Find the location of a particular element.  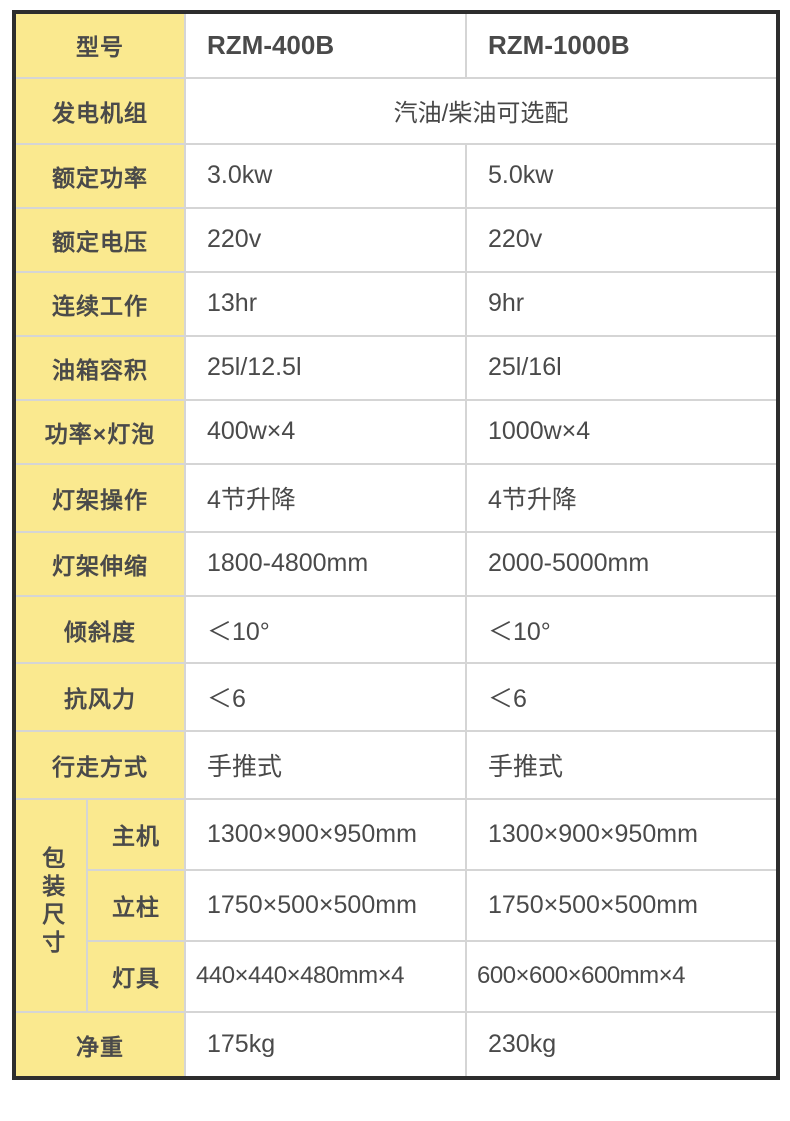

cell-mast-operation-1: 4节升降 is located at coordinates (325, 498).